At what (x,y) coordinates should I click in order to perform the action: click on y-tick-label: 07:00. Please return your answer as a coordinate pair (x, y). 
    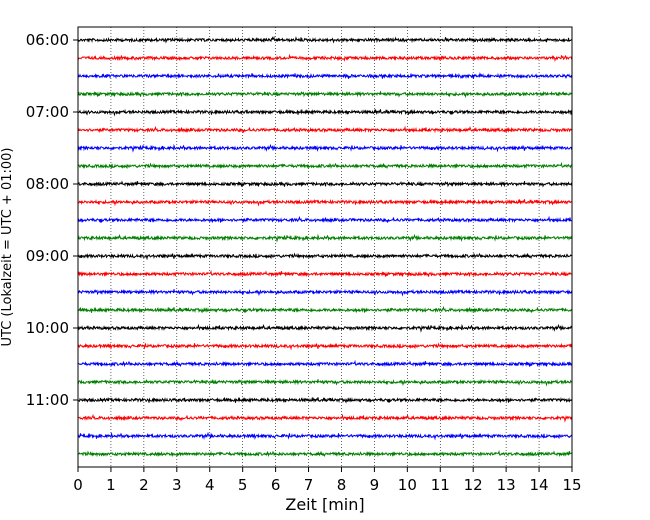
    Looking at the image, I should click on (47, 112).